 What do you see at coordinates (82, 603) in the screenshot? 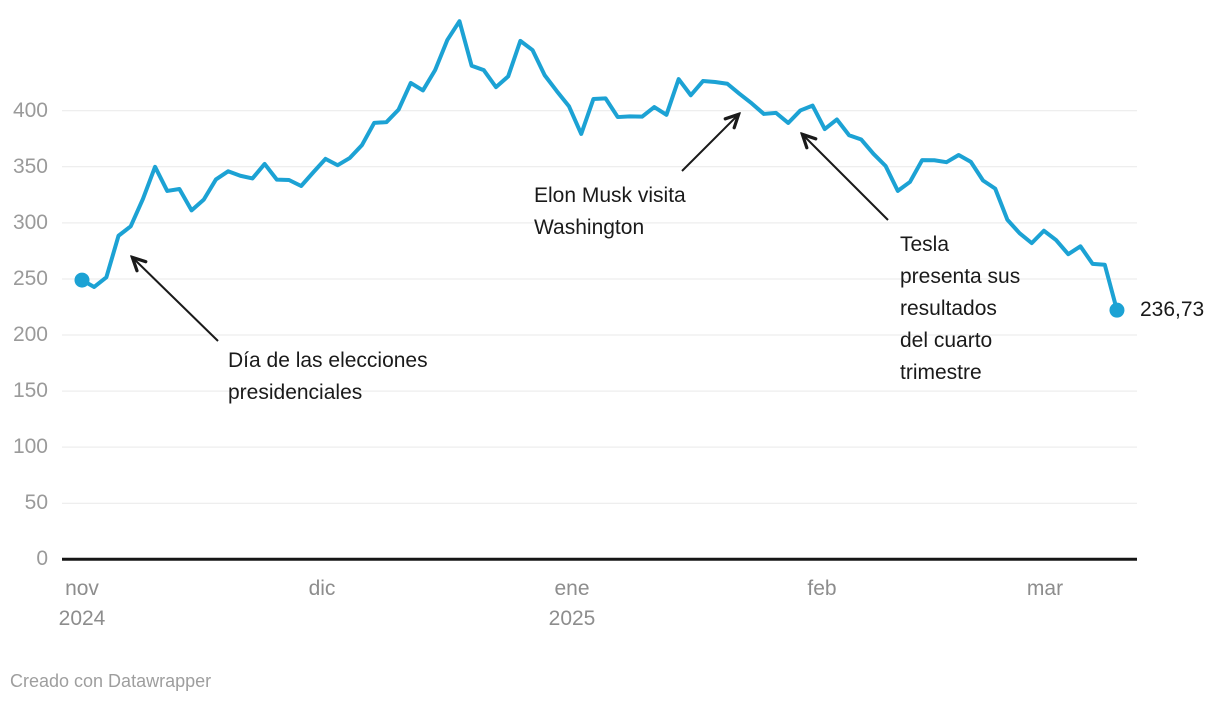
I see `x-tick-label: nov 2024` at bounding box center [82, 603].